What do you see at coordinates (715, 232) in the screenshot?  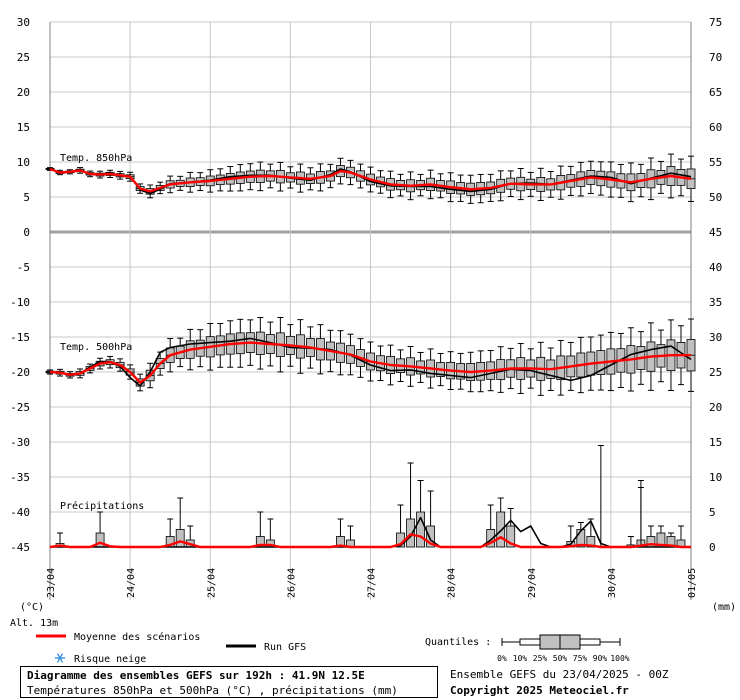 I see `right-tick-label: 45` at bounding box center [715, 232].